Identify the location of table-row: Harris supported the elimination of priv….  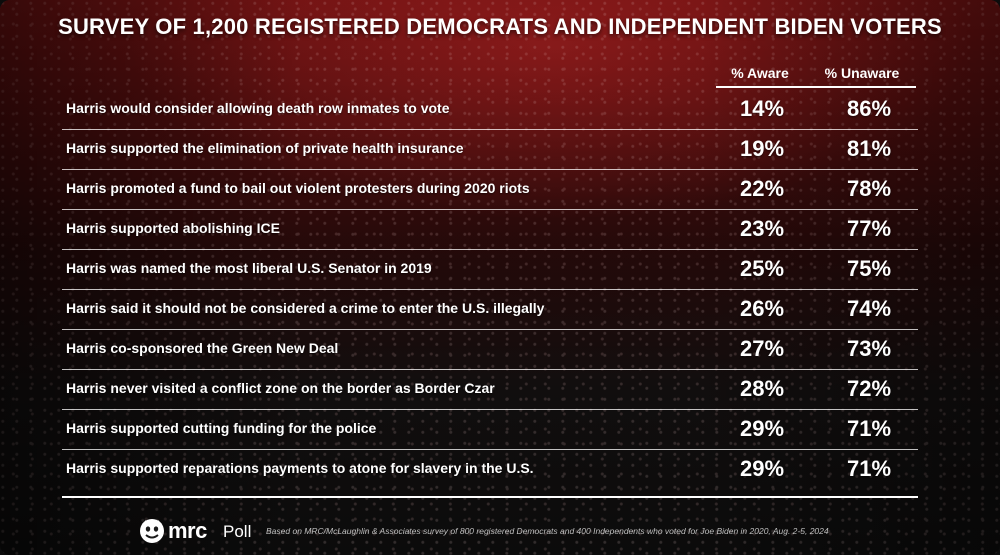
(490, 150).